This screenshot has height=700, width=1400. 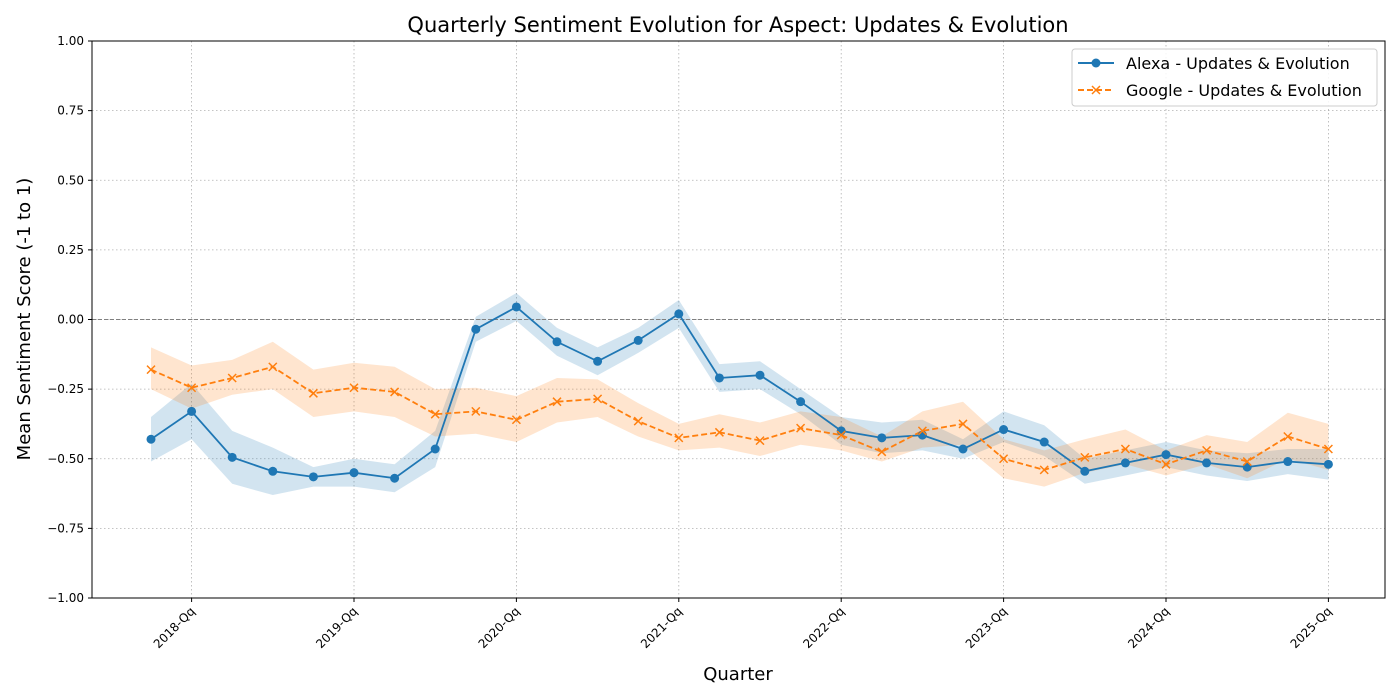 What do you see at coordinates (336, 627) in the screenshot?
I see `x-tick-label: 2019-Qq` at bounding box center [336, 627].